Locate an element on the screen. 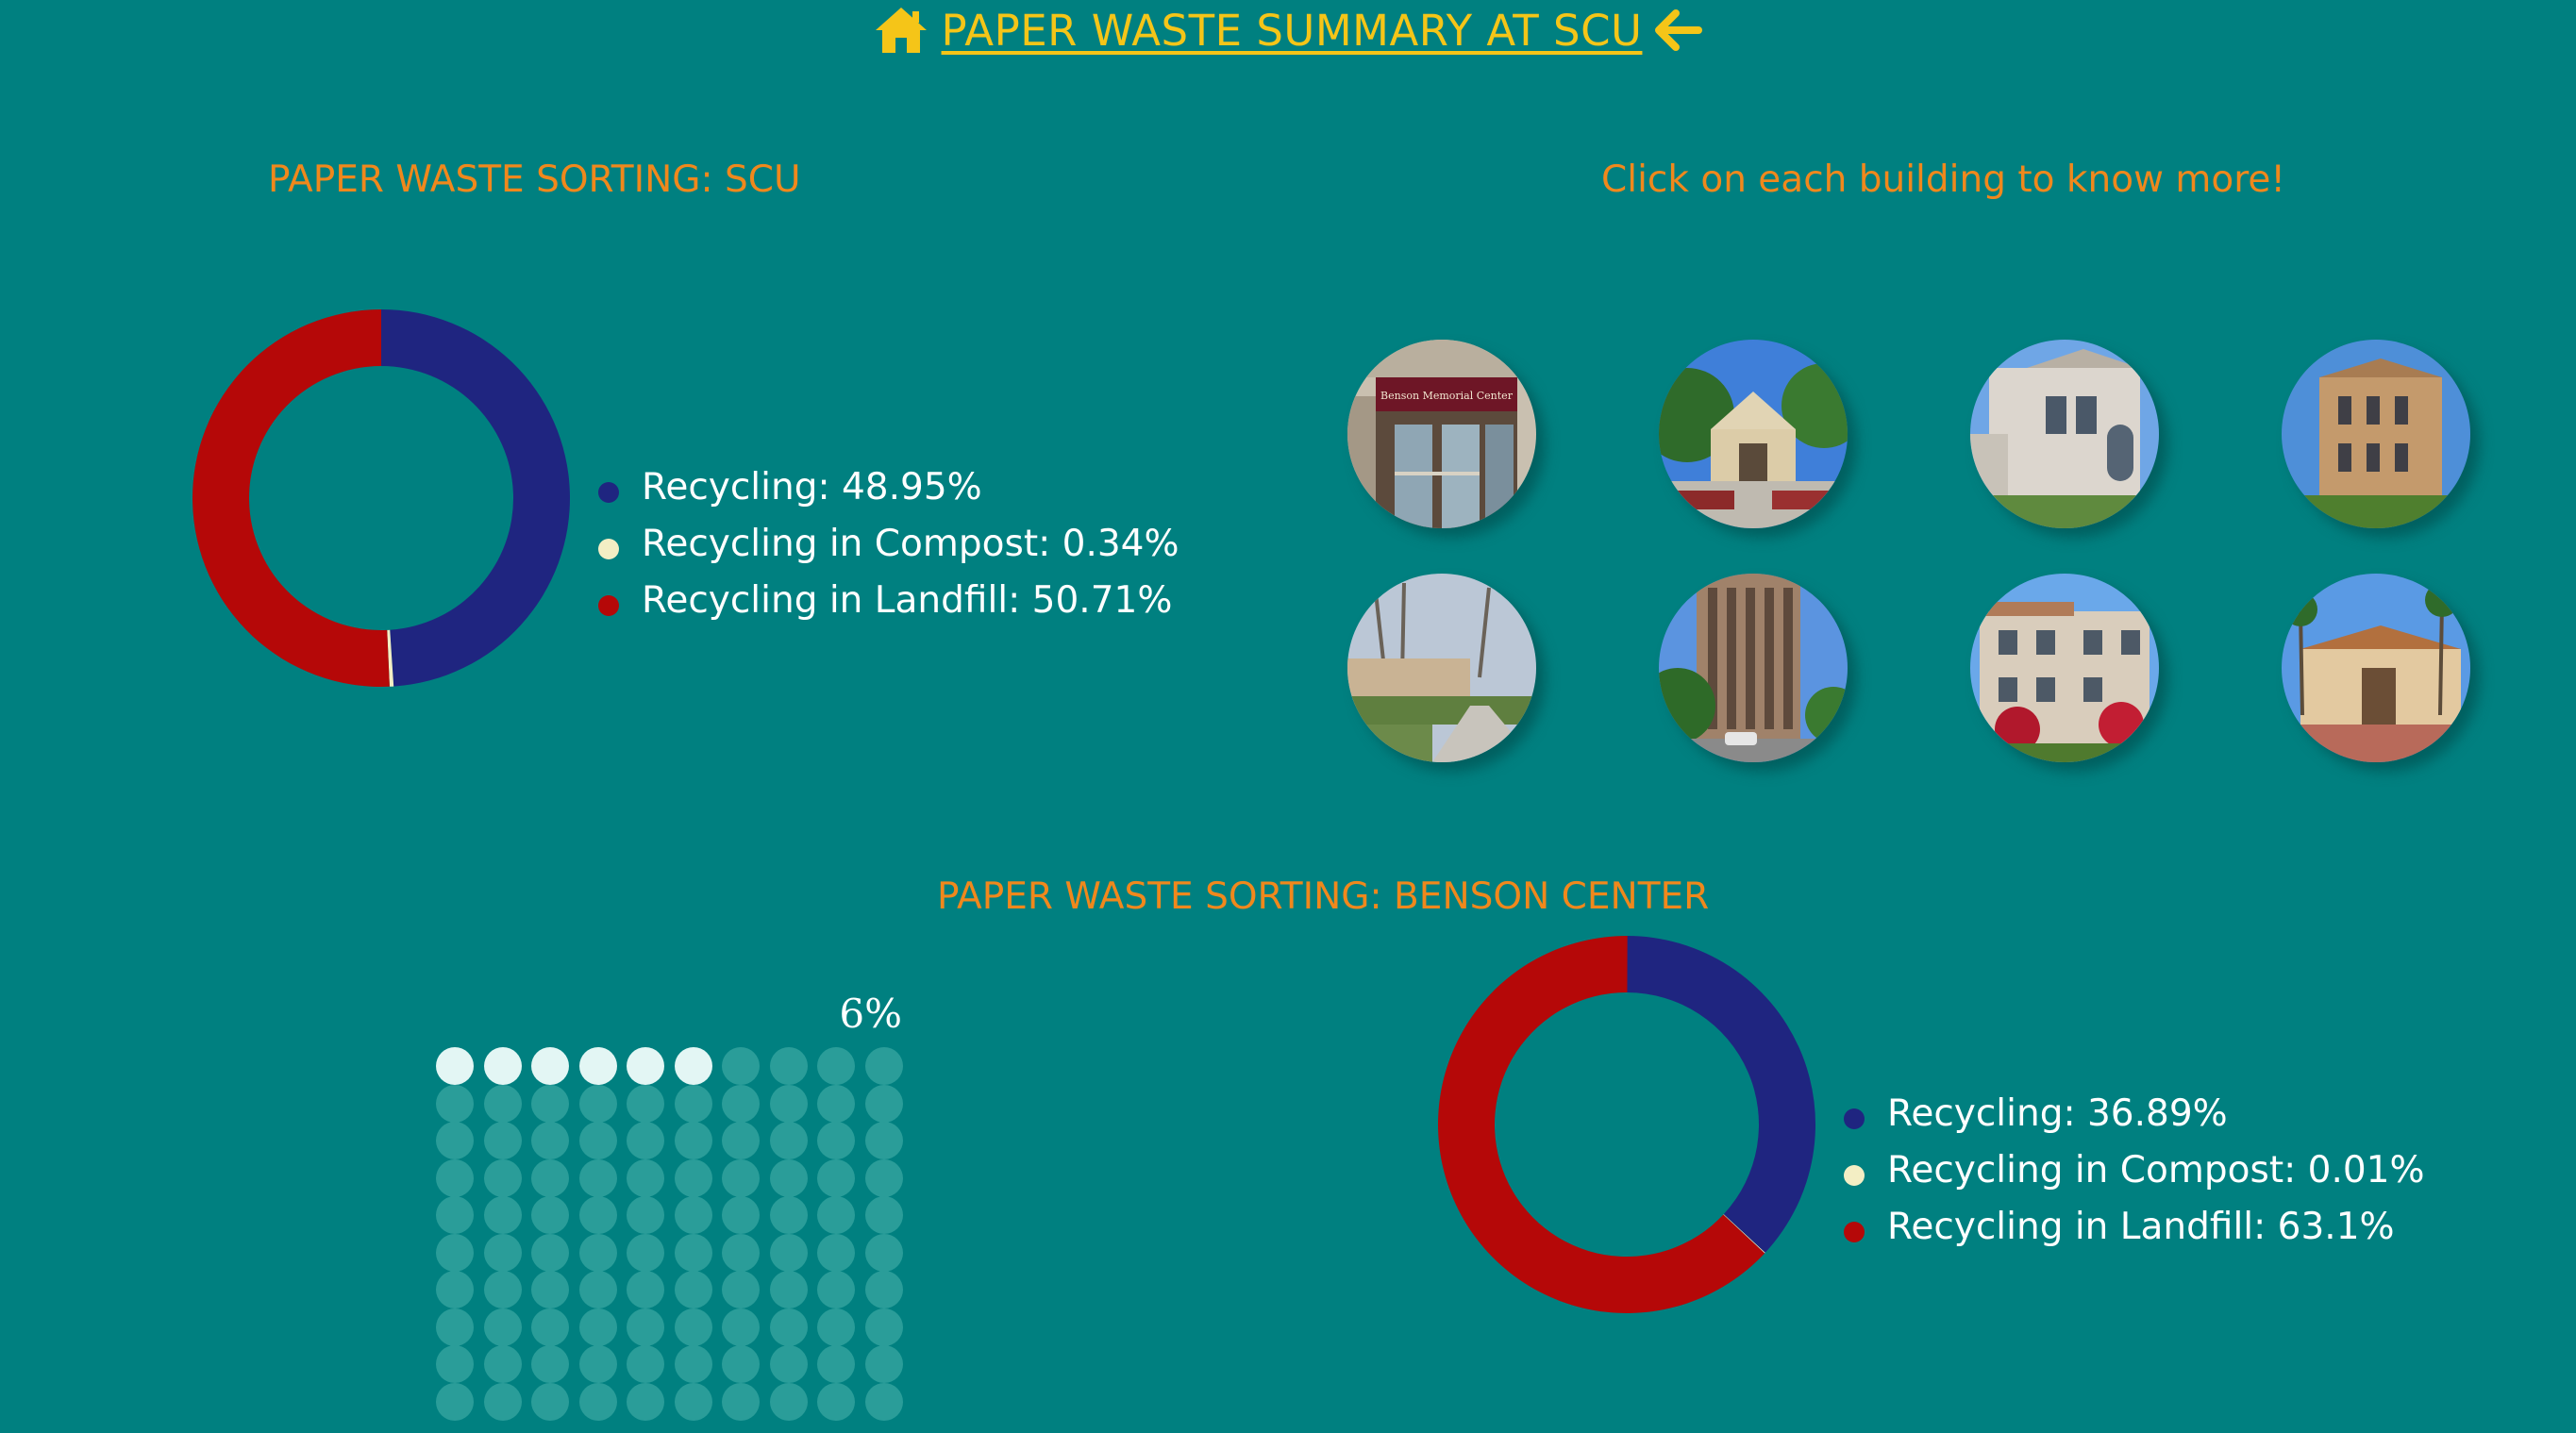 Image resolution: width=2576 pixels, height=1433 pixels. scu-donut-chart is located at coordinates (381, 498).